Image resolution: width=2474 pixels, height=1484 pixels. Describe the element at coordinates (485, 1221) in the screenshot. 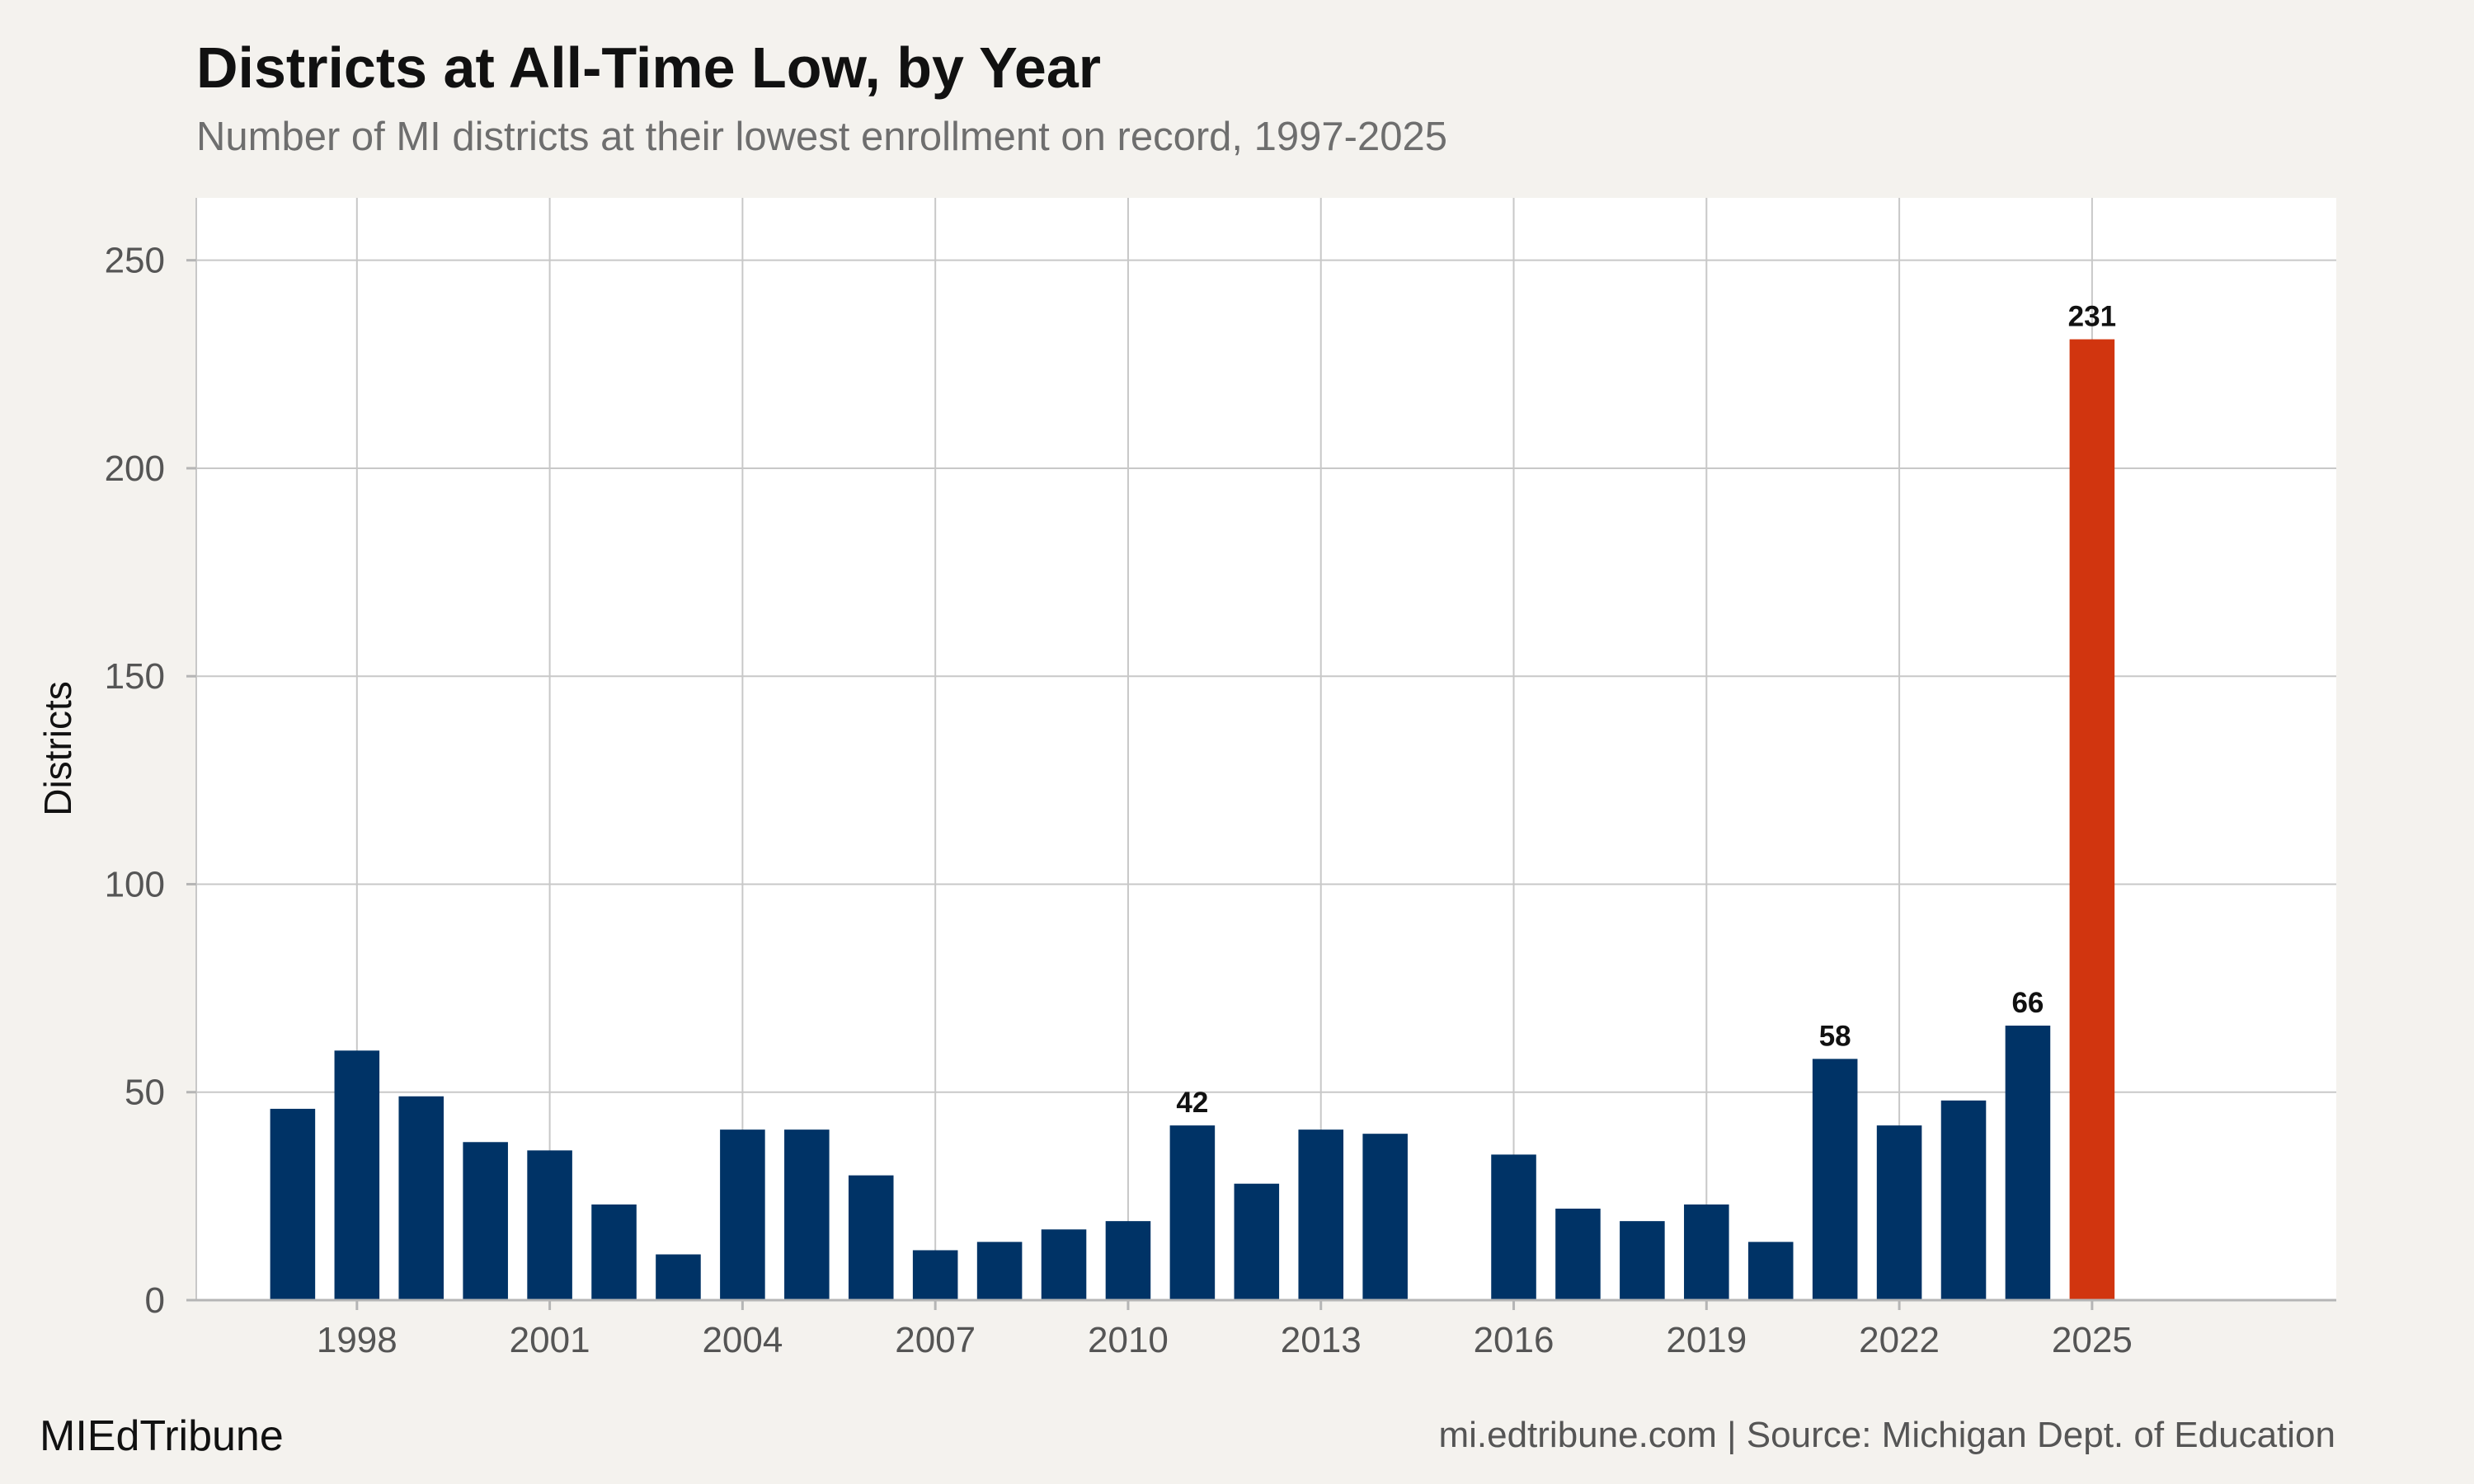

I see `bar-2000` at that location.